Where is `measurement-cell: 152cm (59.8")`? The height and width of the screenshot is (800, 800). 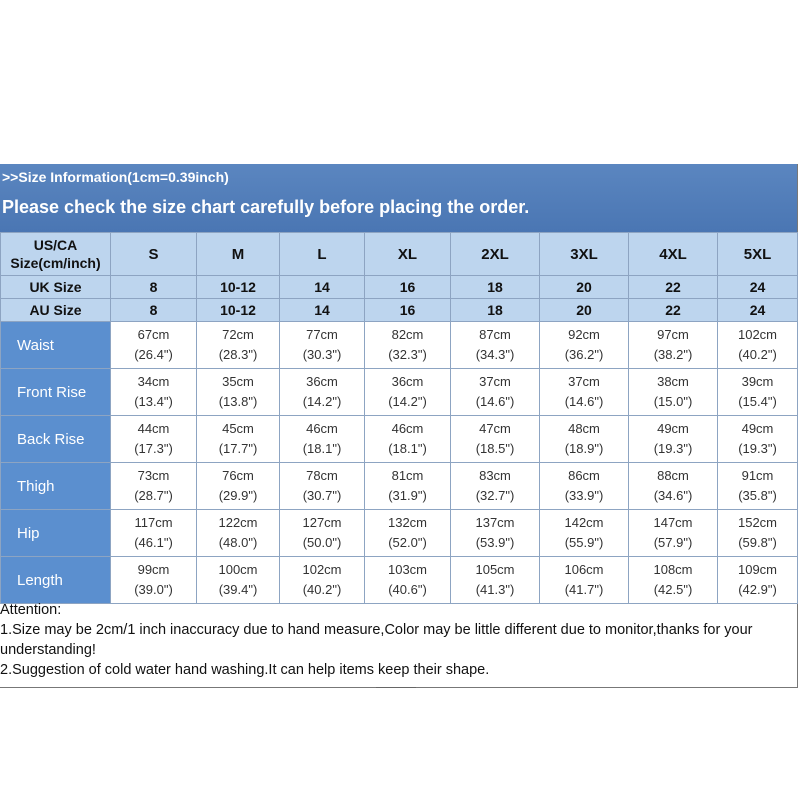 measurement-cell: 152cm (59.8") is located at coordinates (757, 533).